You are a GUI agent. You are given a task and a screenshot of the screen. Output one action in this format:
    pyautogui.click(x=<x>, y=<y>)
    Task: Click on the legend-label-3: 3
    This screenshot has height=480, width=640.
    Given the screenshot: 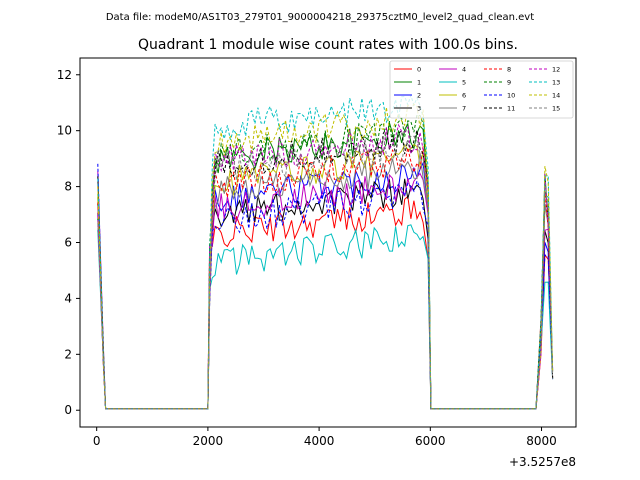 What is the action you would take?
    pyautogui.click(x=419, y=109)
    